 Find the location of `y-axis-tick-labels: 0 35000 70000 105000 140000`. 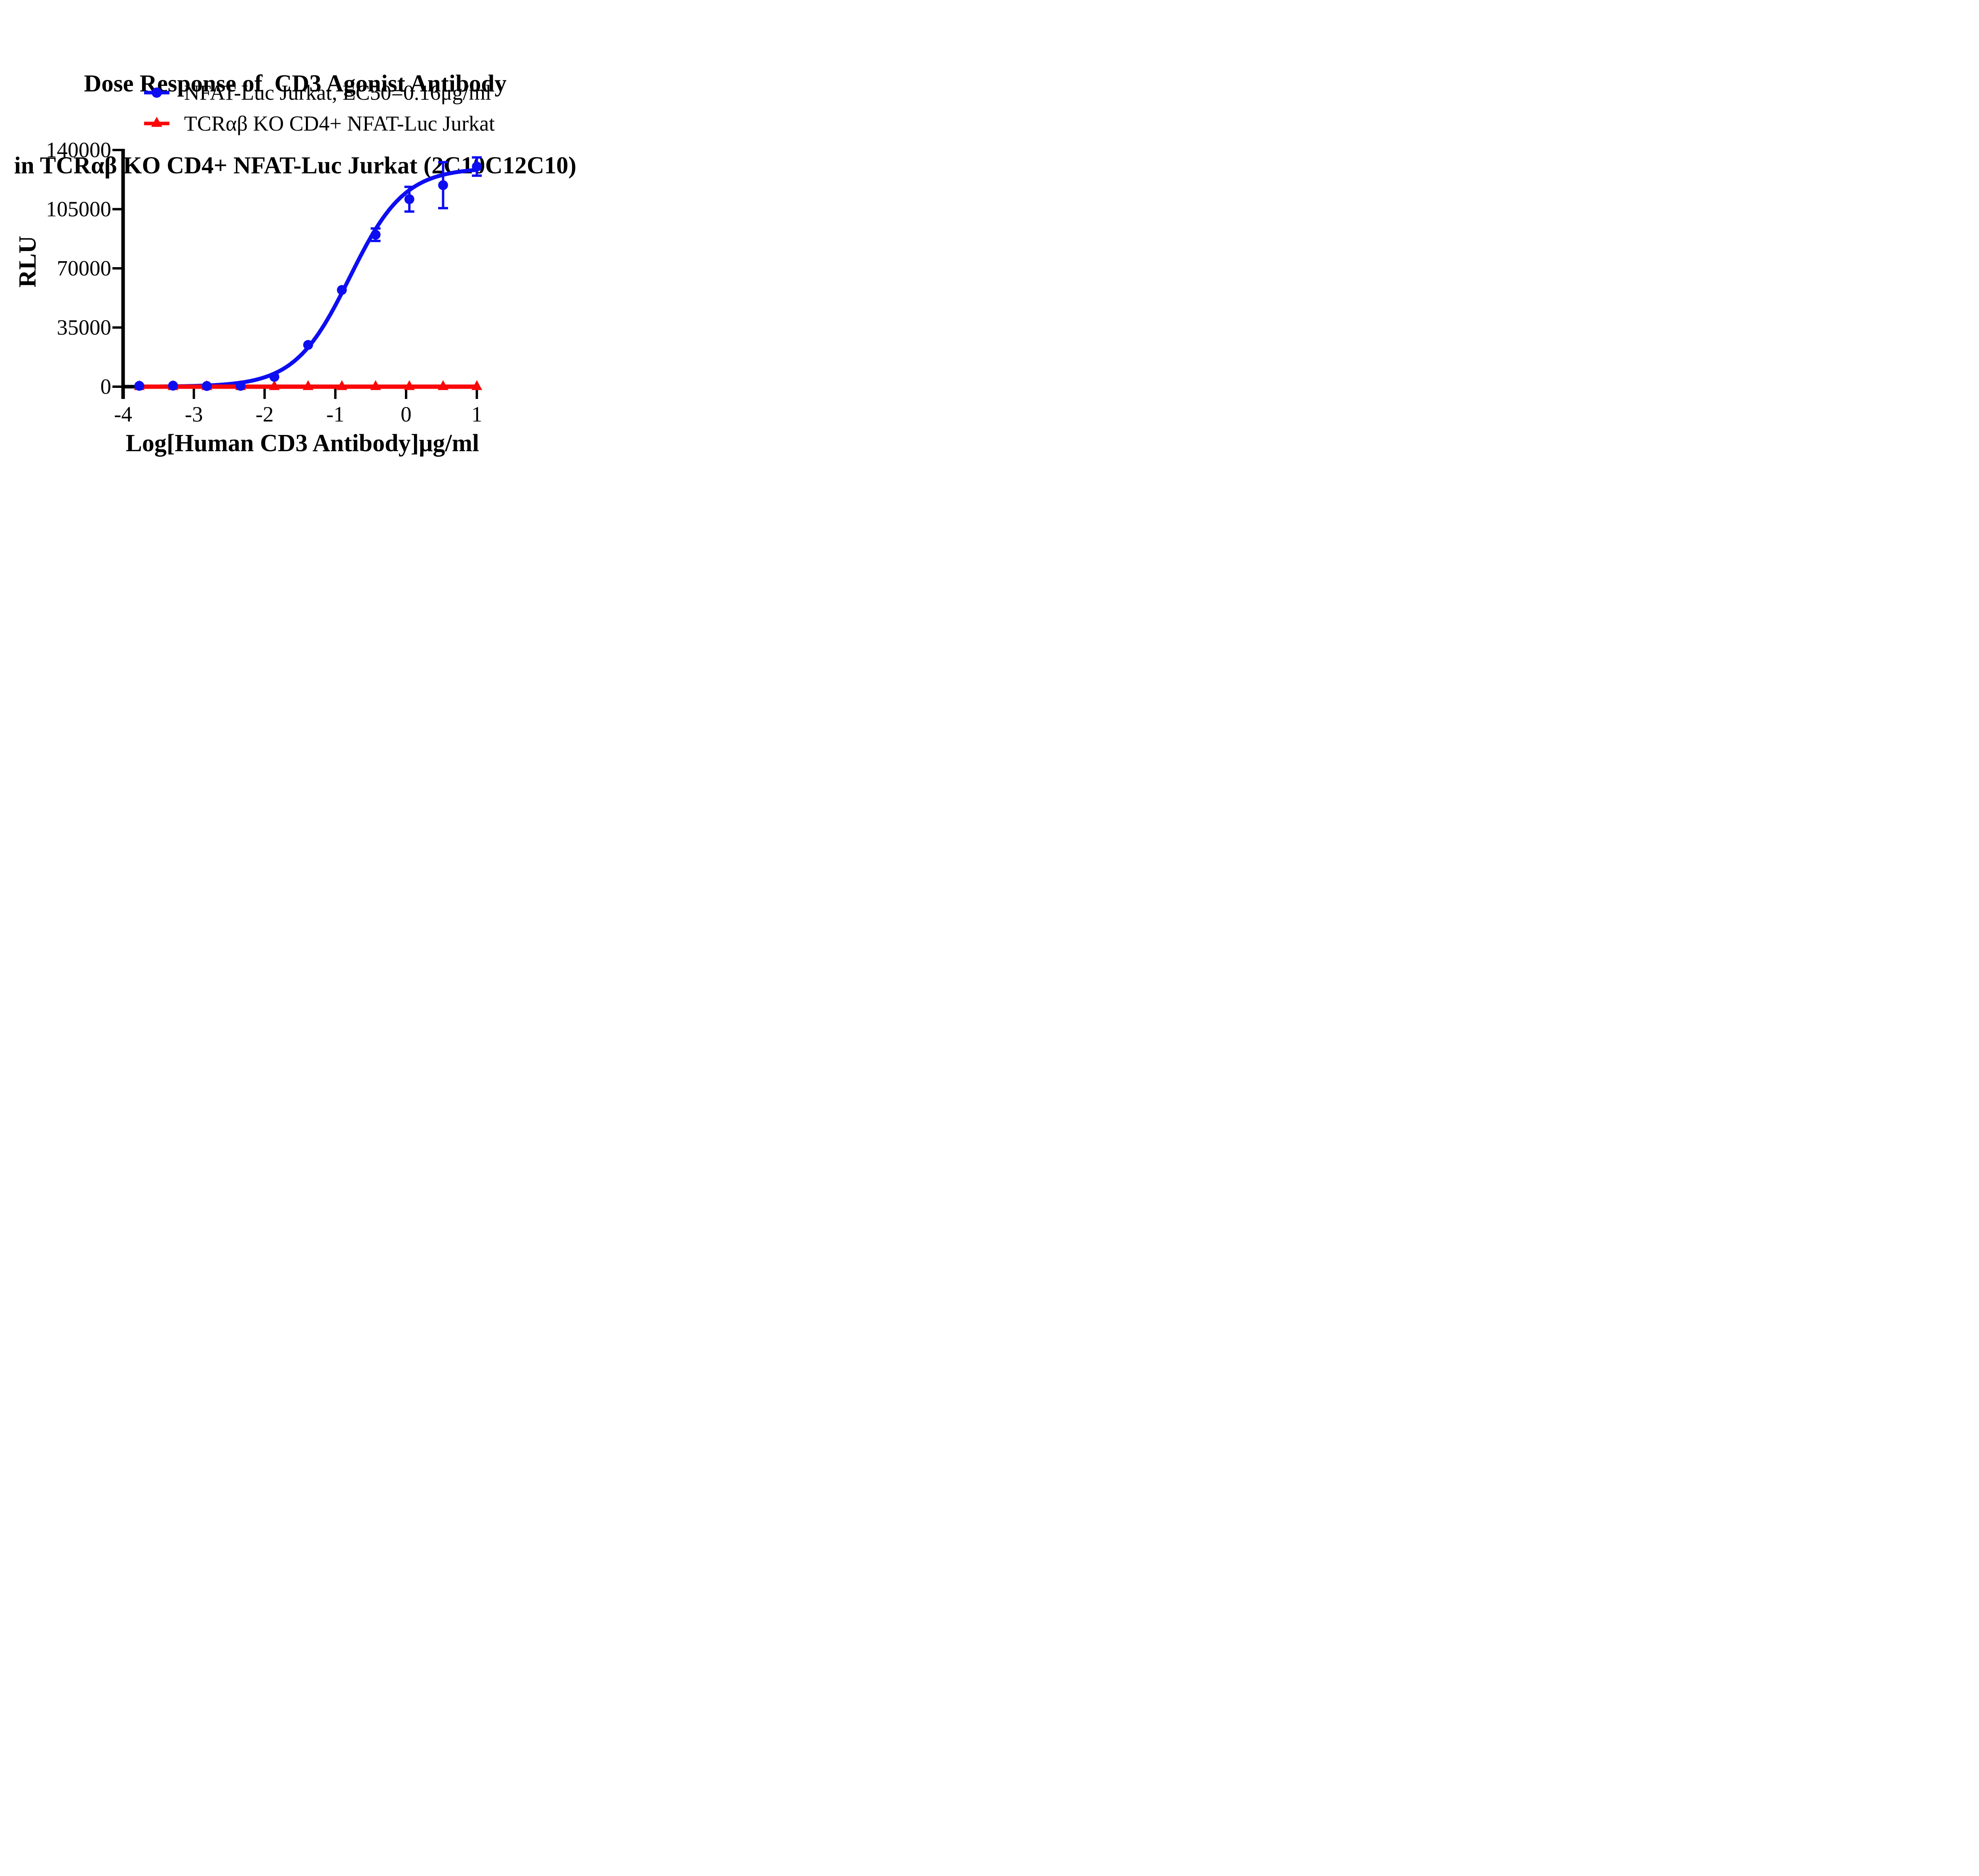

y-axis-tick-labels: 0 35000 70000 105000 140000 is located at coordinates (78, 268).